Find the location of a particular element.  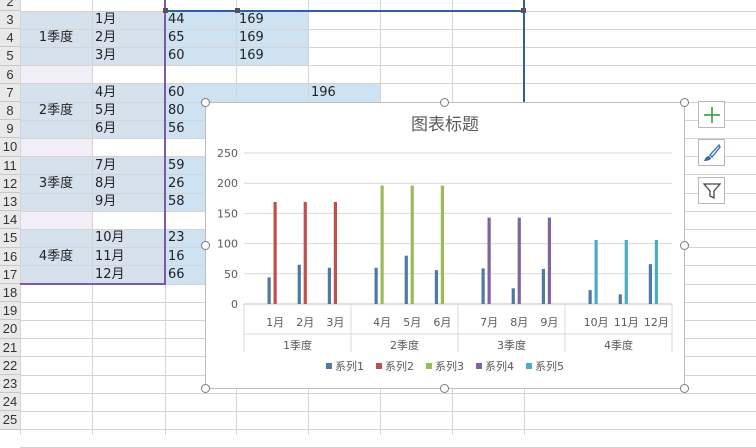

month-cell: 3月 is located at coordinates (106, 56).